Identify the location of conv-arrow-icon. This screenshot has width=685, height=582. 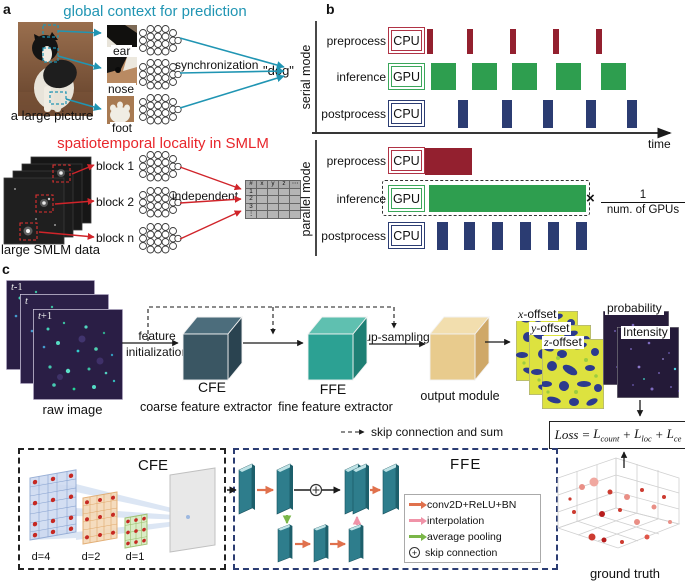
(418, 504).